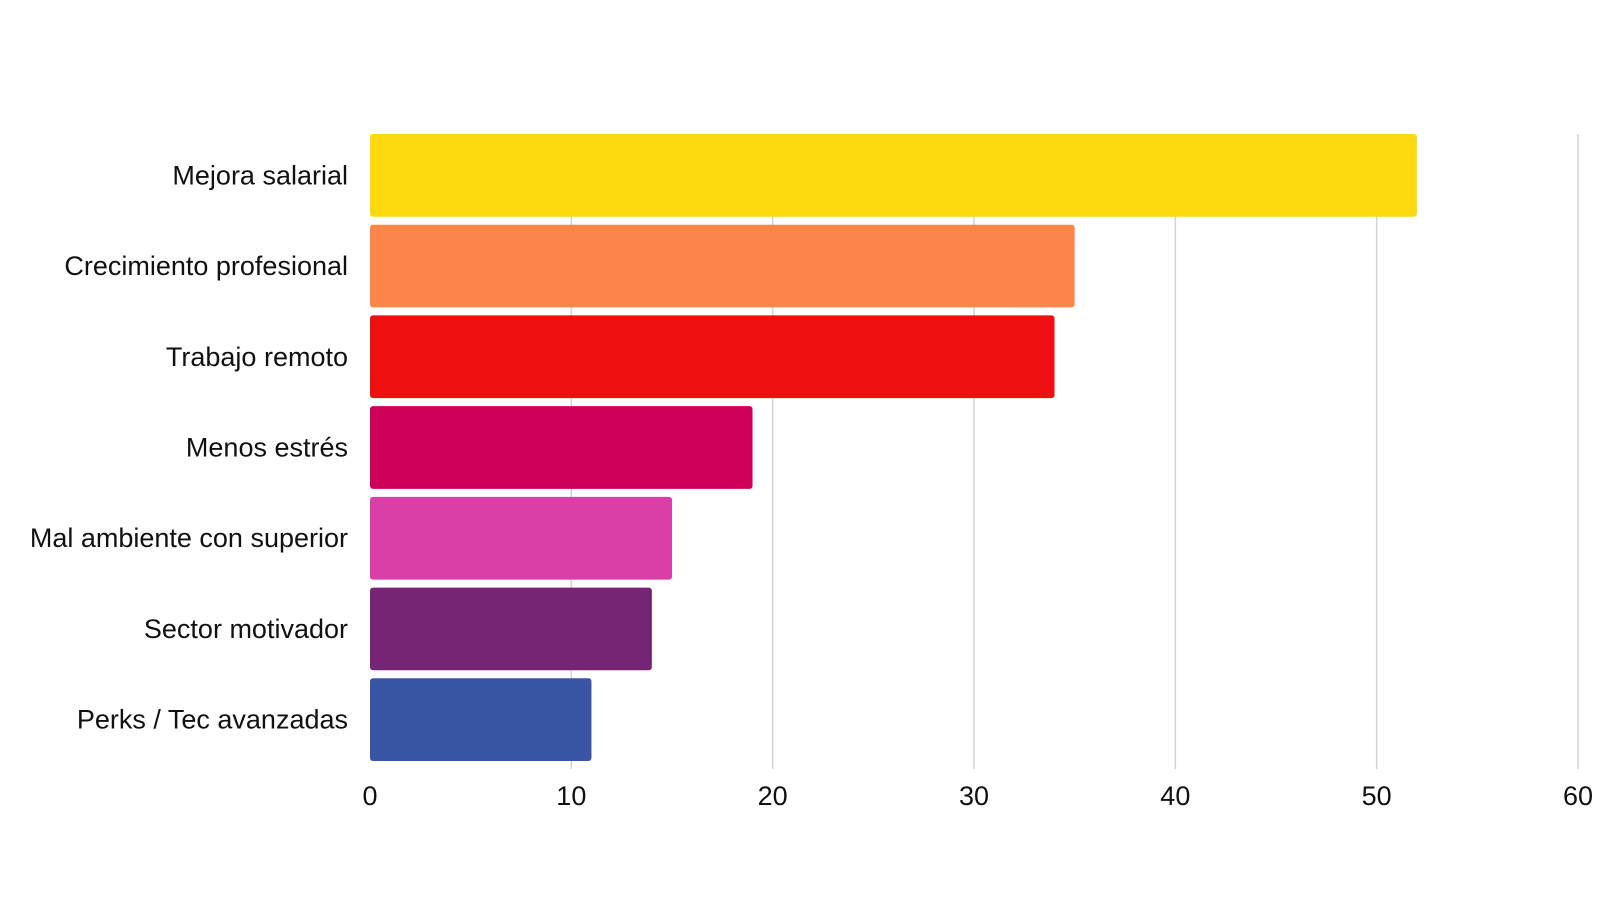 The width and height of the screenshot is (1600, 900). I want to click on x-tick-label: 60, so click(1578, 796).